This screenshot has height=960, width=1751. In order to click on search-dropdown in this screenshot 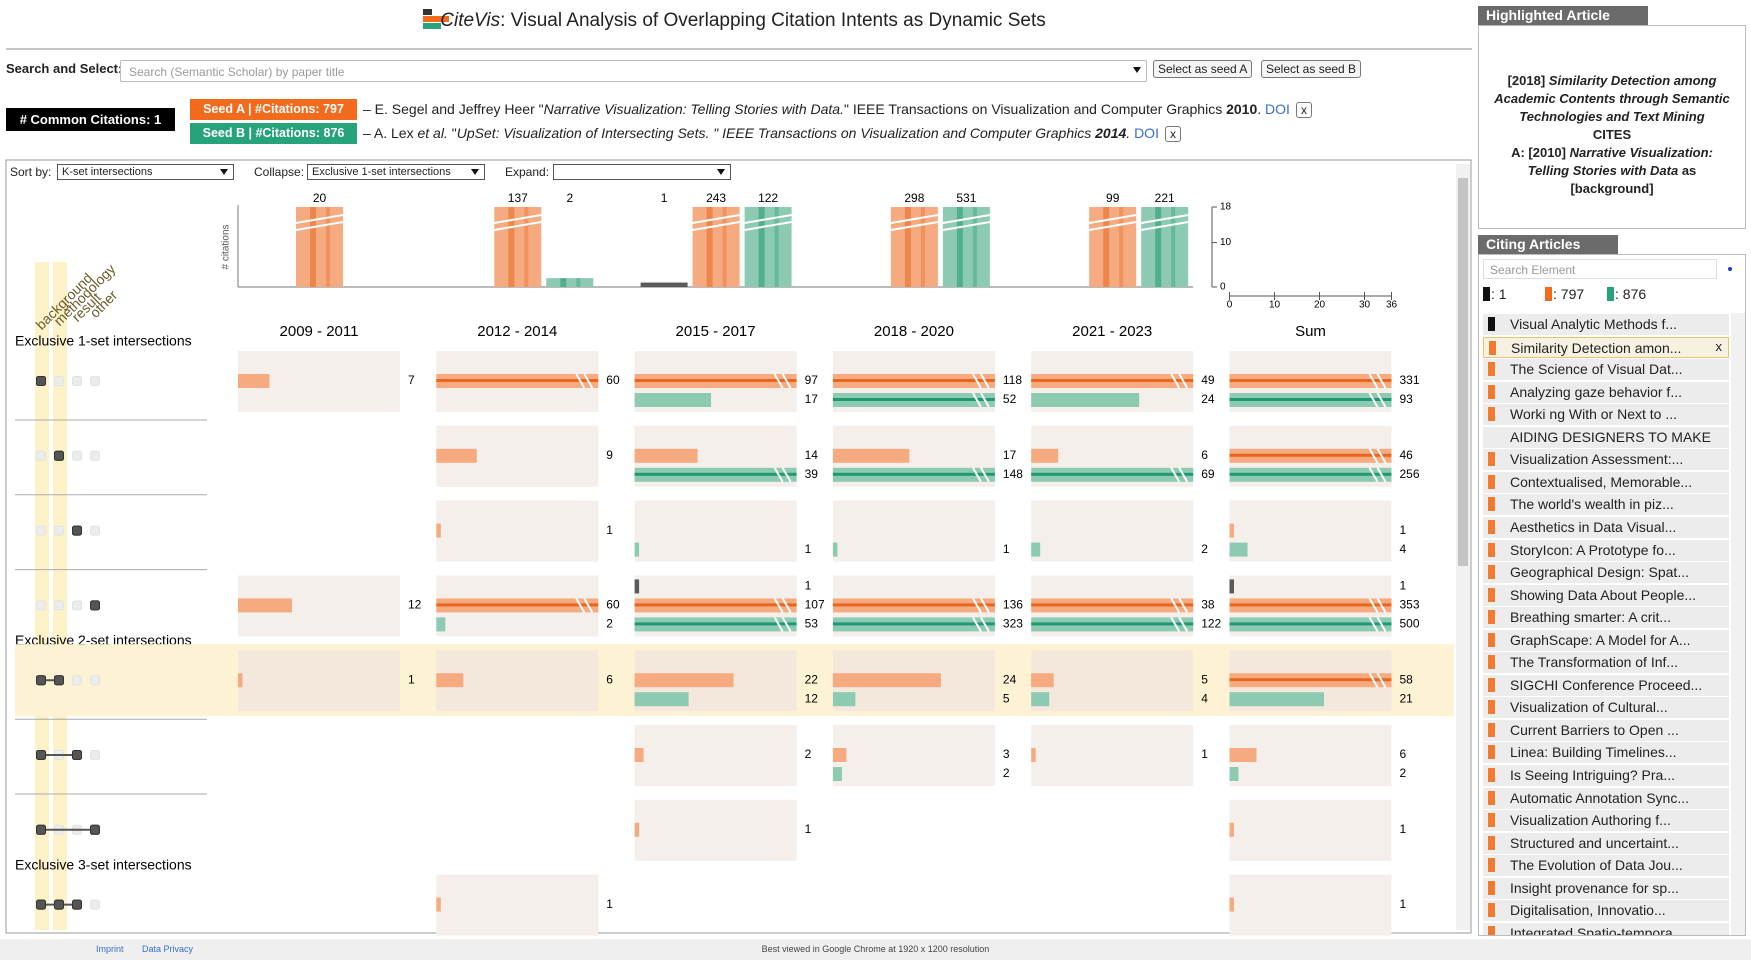, I will do `click(1139, 71)`.